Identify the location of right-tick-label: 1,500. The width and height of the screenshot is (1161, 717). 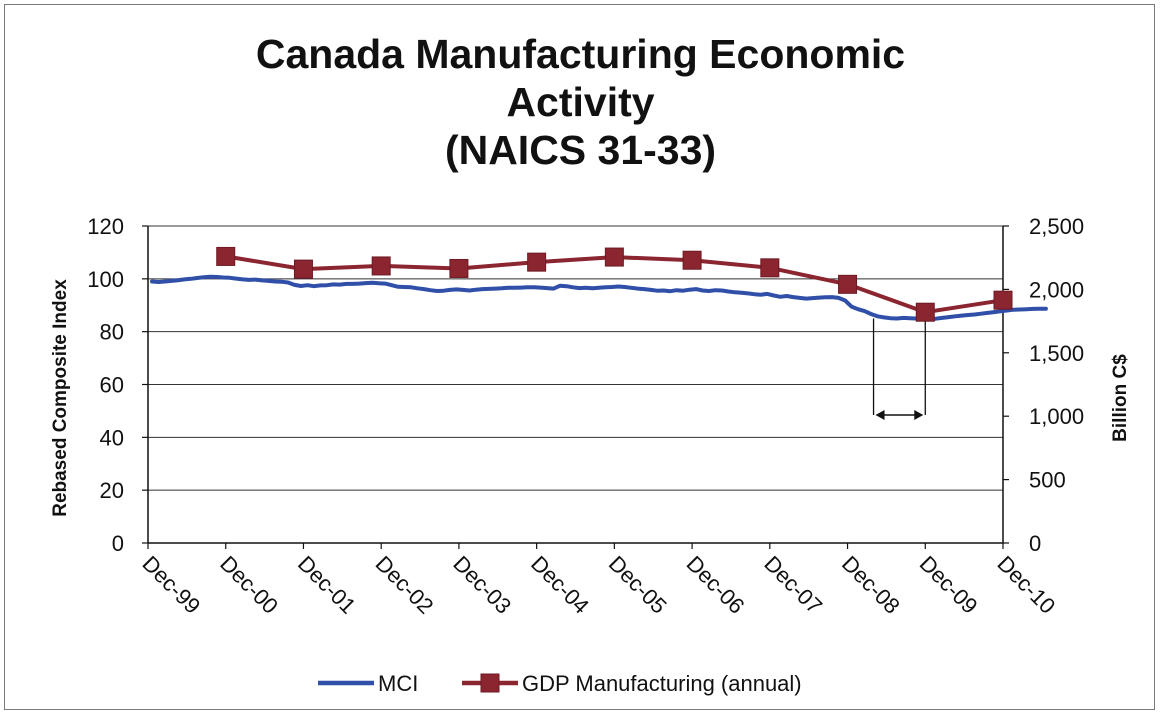
(1056, 353).